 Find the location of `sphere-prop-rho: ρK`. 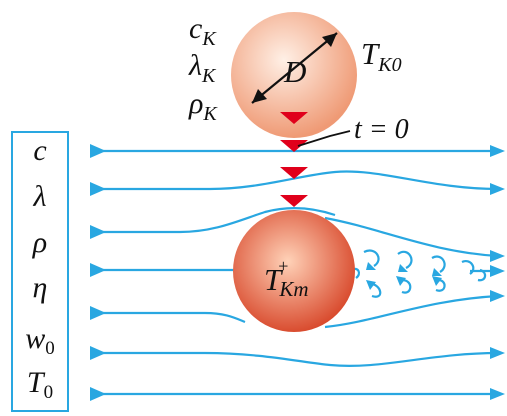

sphere-prop-rho: ρK is located at coordinates (203, 106).